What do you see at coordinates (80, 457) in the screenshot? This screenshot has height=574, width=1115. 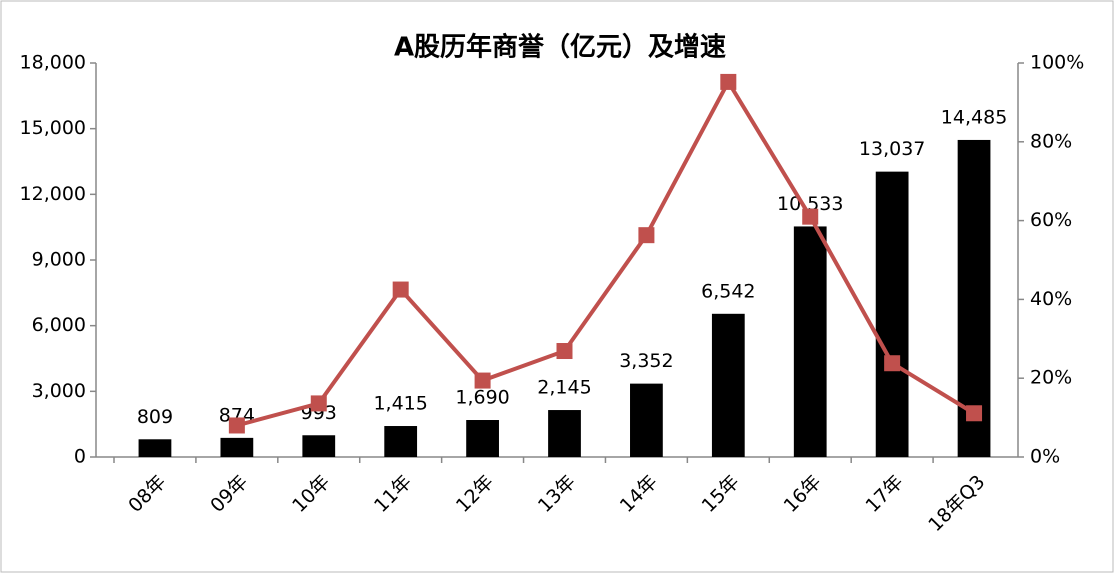 I see `y-tick-label: 0` at bounding box center [80, 457].